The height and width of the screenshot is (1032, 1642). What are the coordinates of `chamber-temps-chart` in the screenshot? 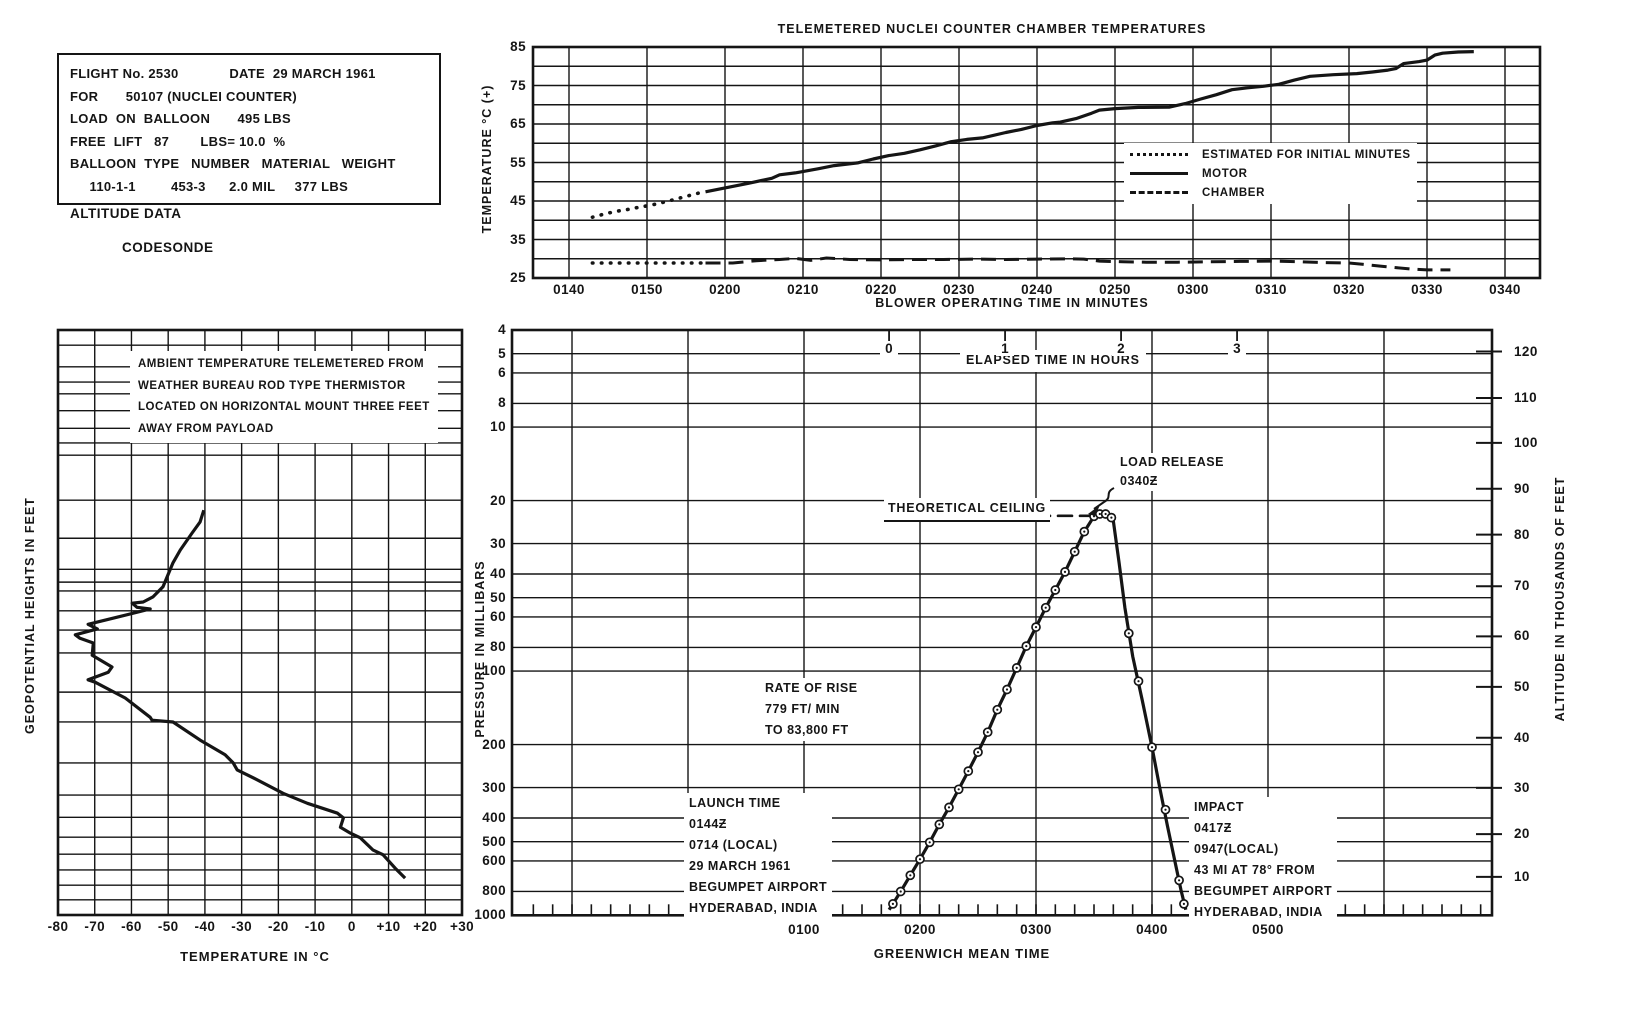 It's located at (1036, 162).